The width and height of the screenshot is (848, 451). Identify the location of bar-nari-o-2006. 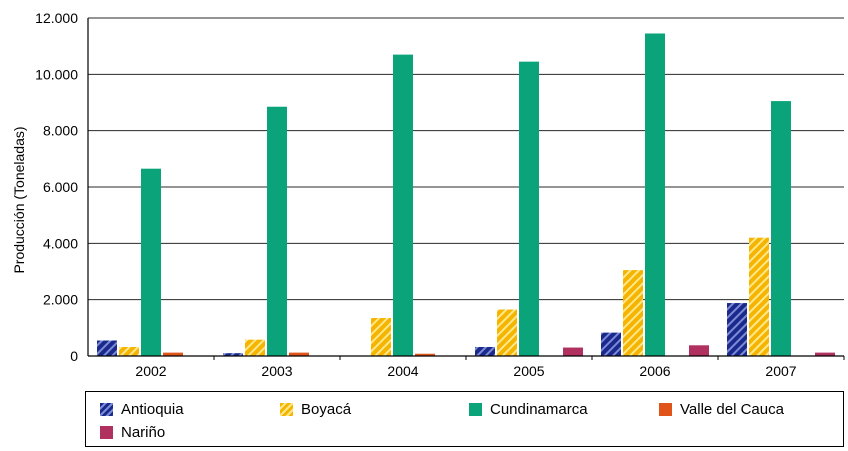
(699, 350).